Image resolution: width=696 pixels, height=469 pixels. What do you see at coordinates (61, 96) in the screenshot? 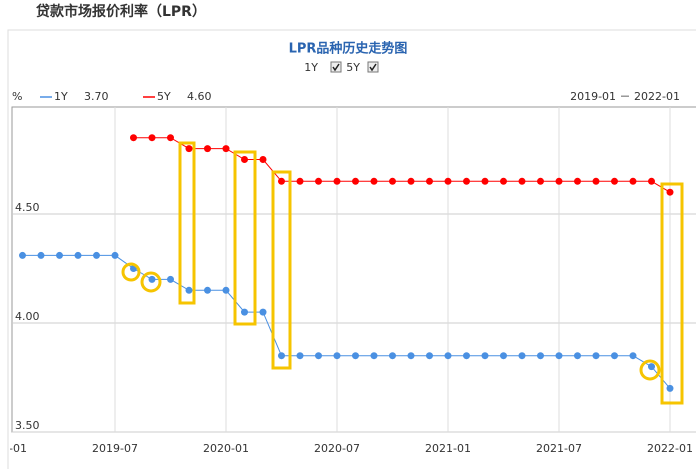
I see `legend-label: 1Y` at bounding box center [61, 96].